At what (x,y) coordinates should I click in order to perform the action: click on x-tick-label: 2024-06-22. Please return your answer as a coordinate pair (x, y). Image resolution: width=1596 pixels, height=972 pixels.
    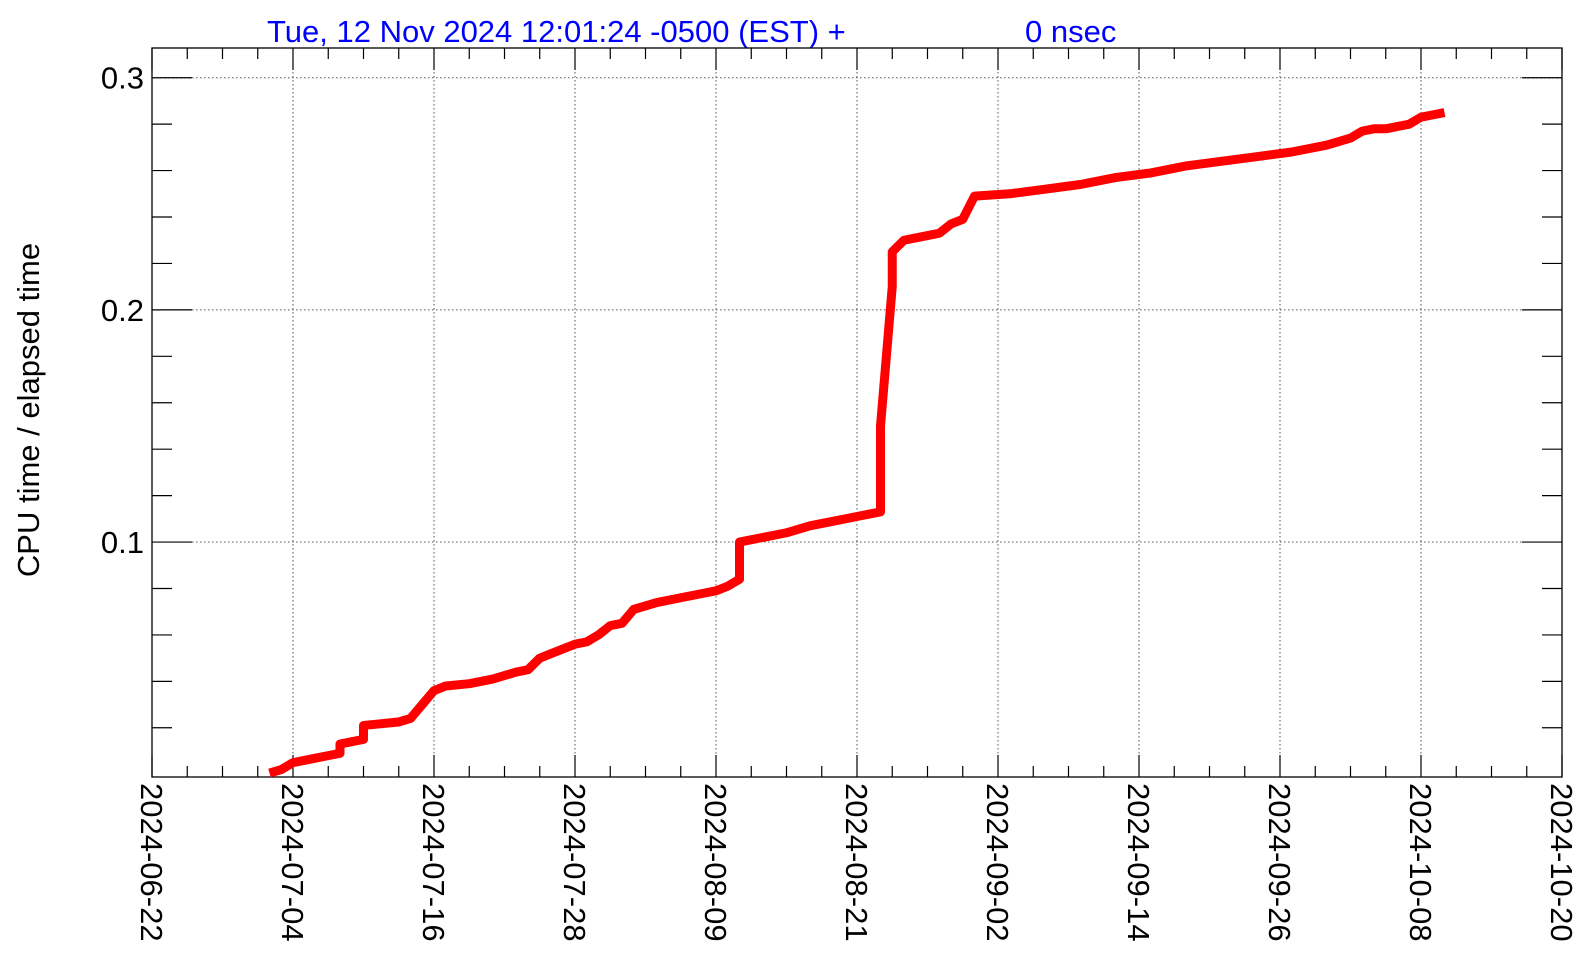
    Looking at the image, I should click on (151, 862).